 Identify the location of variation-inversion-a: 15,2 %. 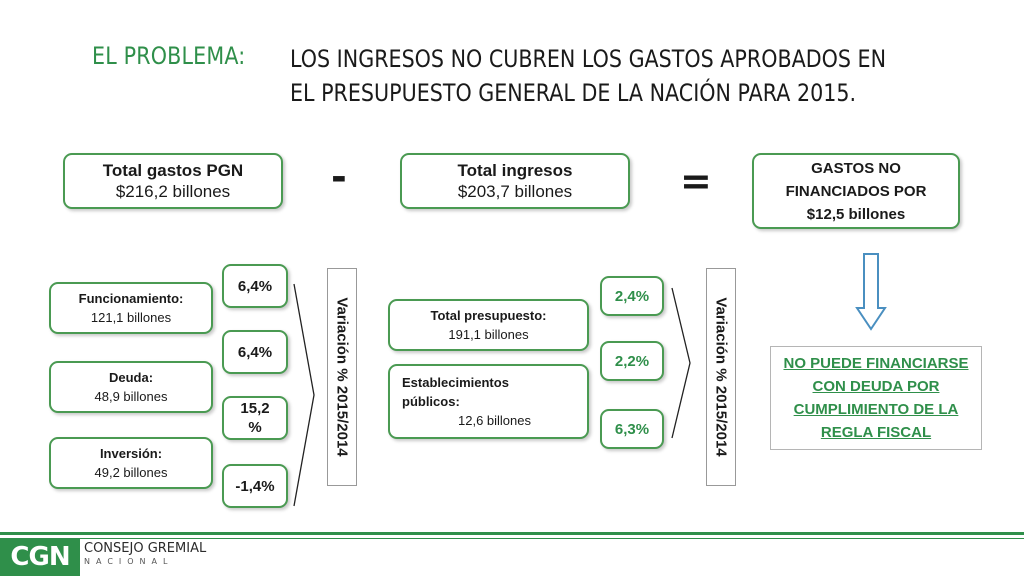
(255, 418).